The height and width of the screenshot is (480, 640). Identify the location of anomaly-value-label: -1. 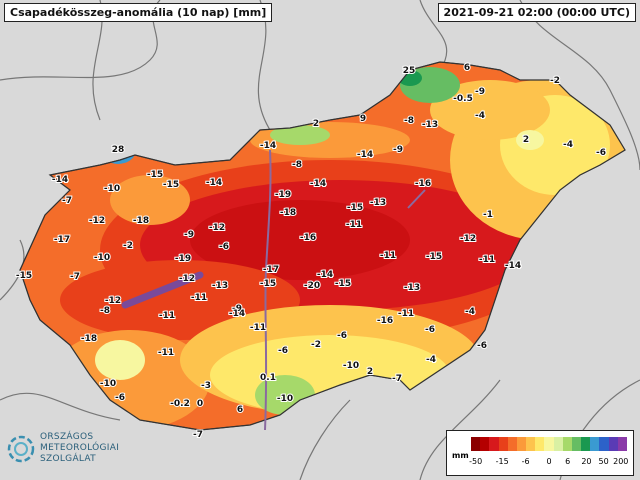
(488, 215).